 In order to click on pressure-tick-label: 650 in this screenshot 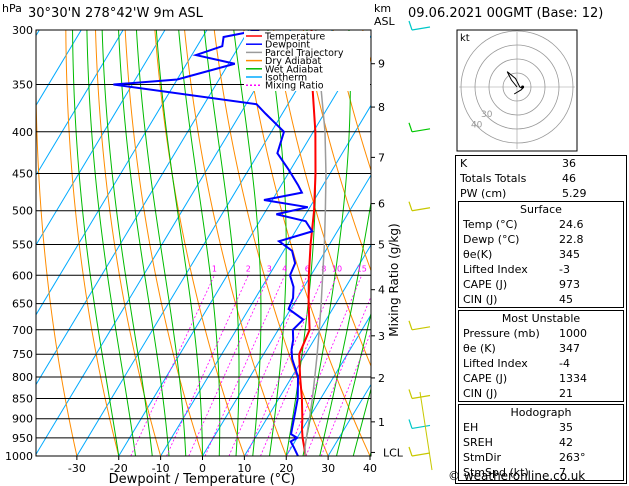, I will do `click(22, 304)`.